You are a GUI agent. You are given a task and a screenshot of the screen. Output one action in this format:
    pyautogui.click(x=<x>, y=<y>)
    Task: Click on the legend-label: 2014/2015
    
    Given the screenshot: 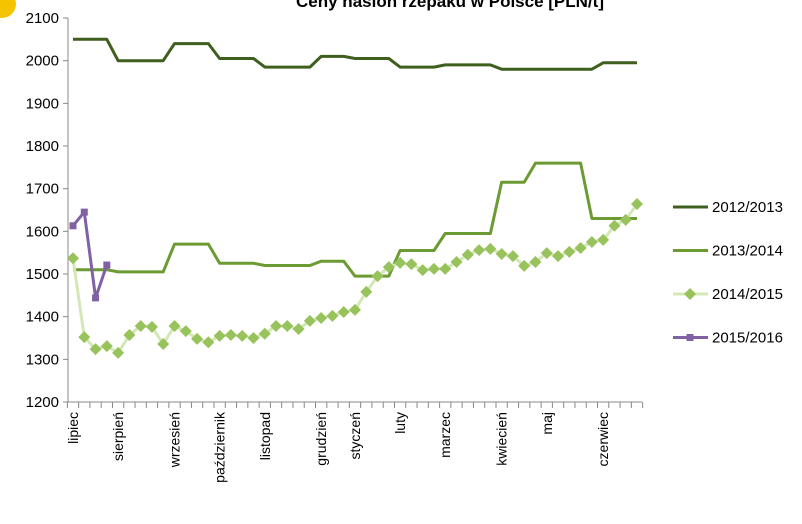 What is the action you would take?
    pyautogui.click(x=747, y=294)
    